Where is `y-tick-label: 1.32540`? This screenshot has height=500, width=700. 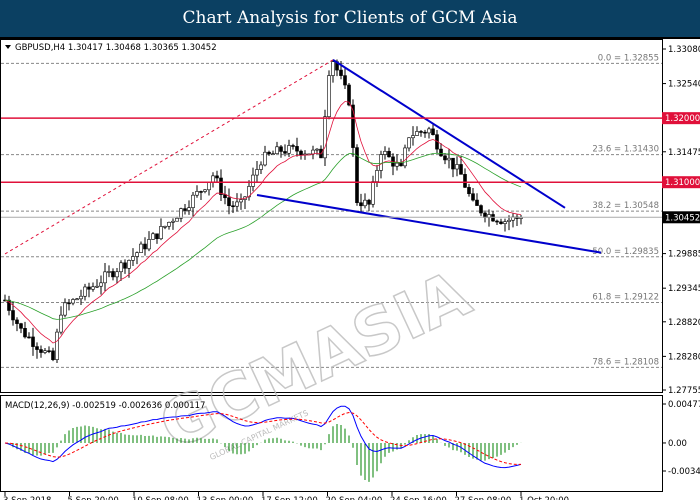
y-tick-label: 1.32540 is located at coordinates (684, 85).